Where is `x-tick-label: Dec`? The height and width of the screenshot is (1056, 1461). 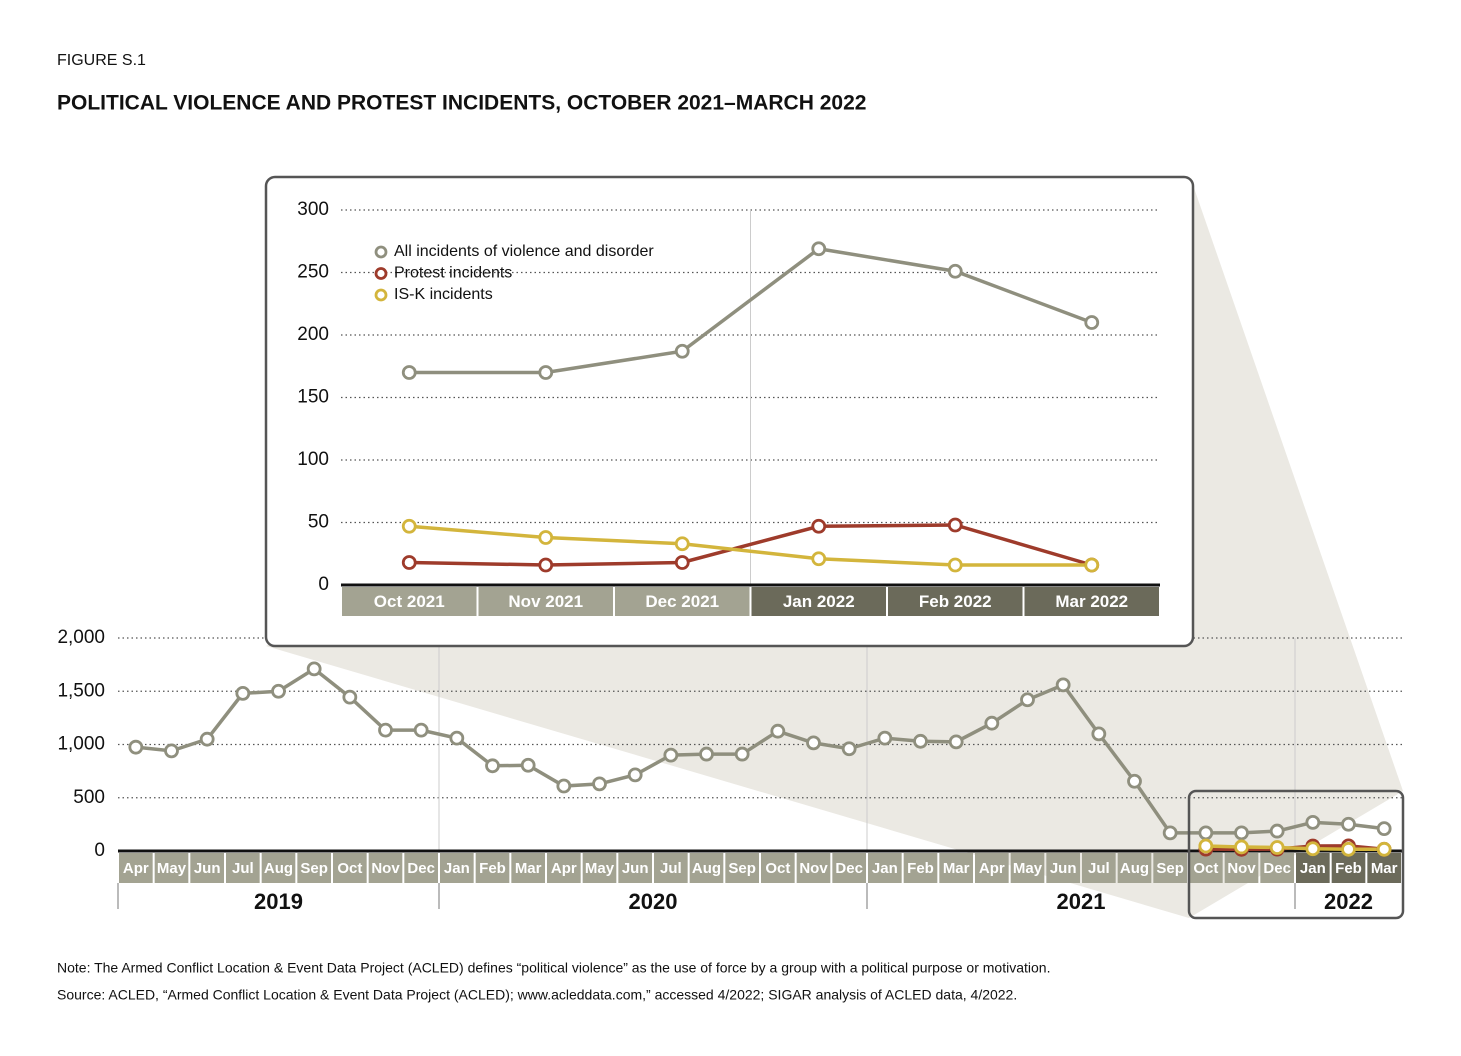 x-tick-label: Dec is located at coordinates (849, 868).